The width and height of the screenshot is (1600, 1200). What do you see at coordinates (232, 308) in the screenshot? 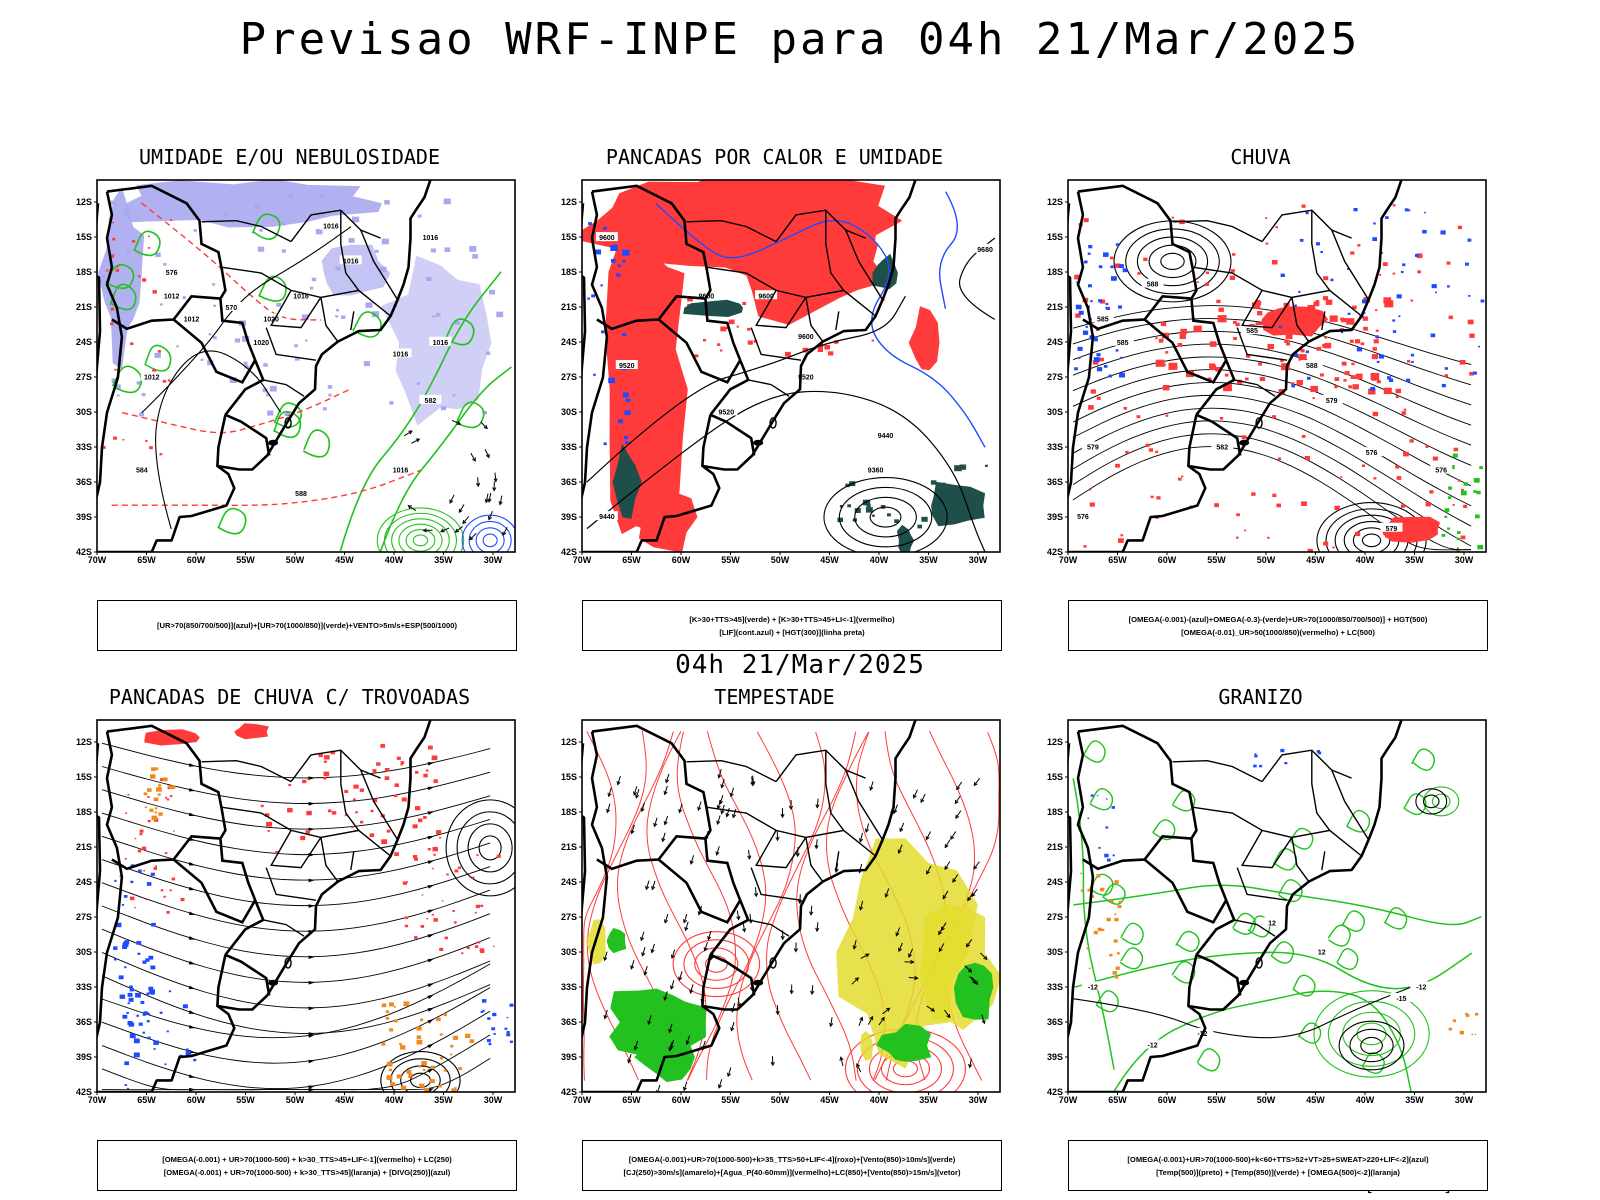
I see `contour-label: 570` at bounding box center [232, 308].